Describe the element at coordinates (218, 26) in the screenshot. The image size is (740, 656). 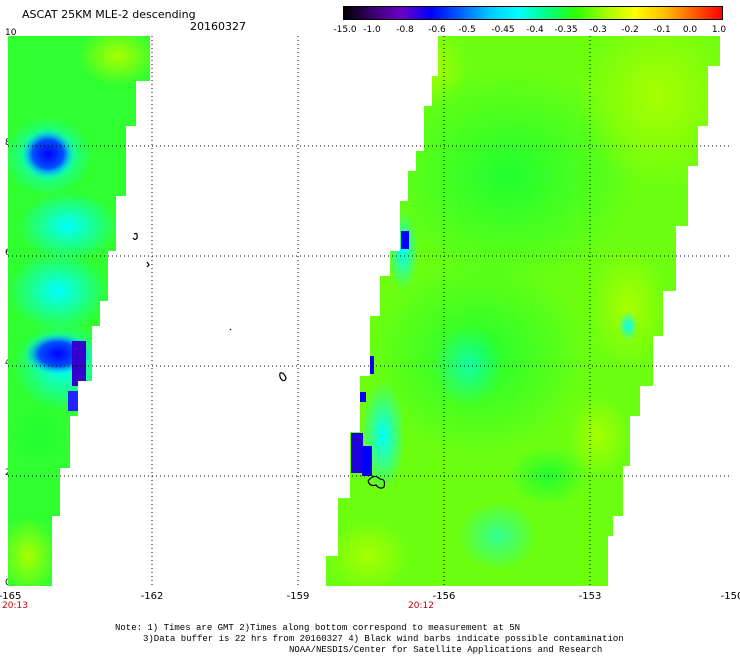
I see `map-date: 20160327` at that location.